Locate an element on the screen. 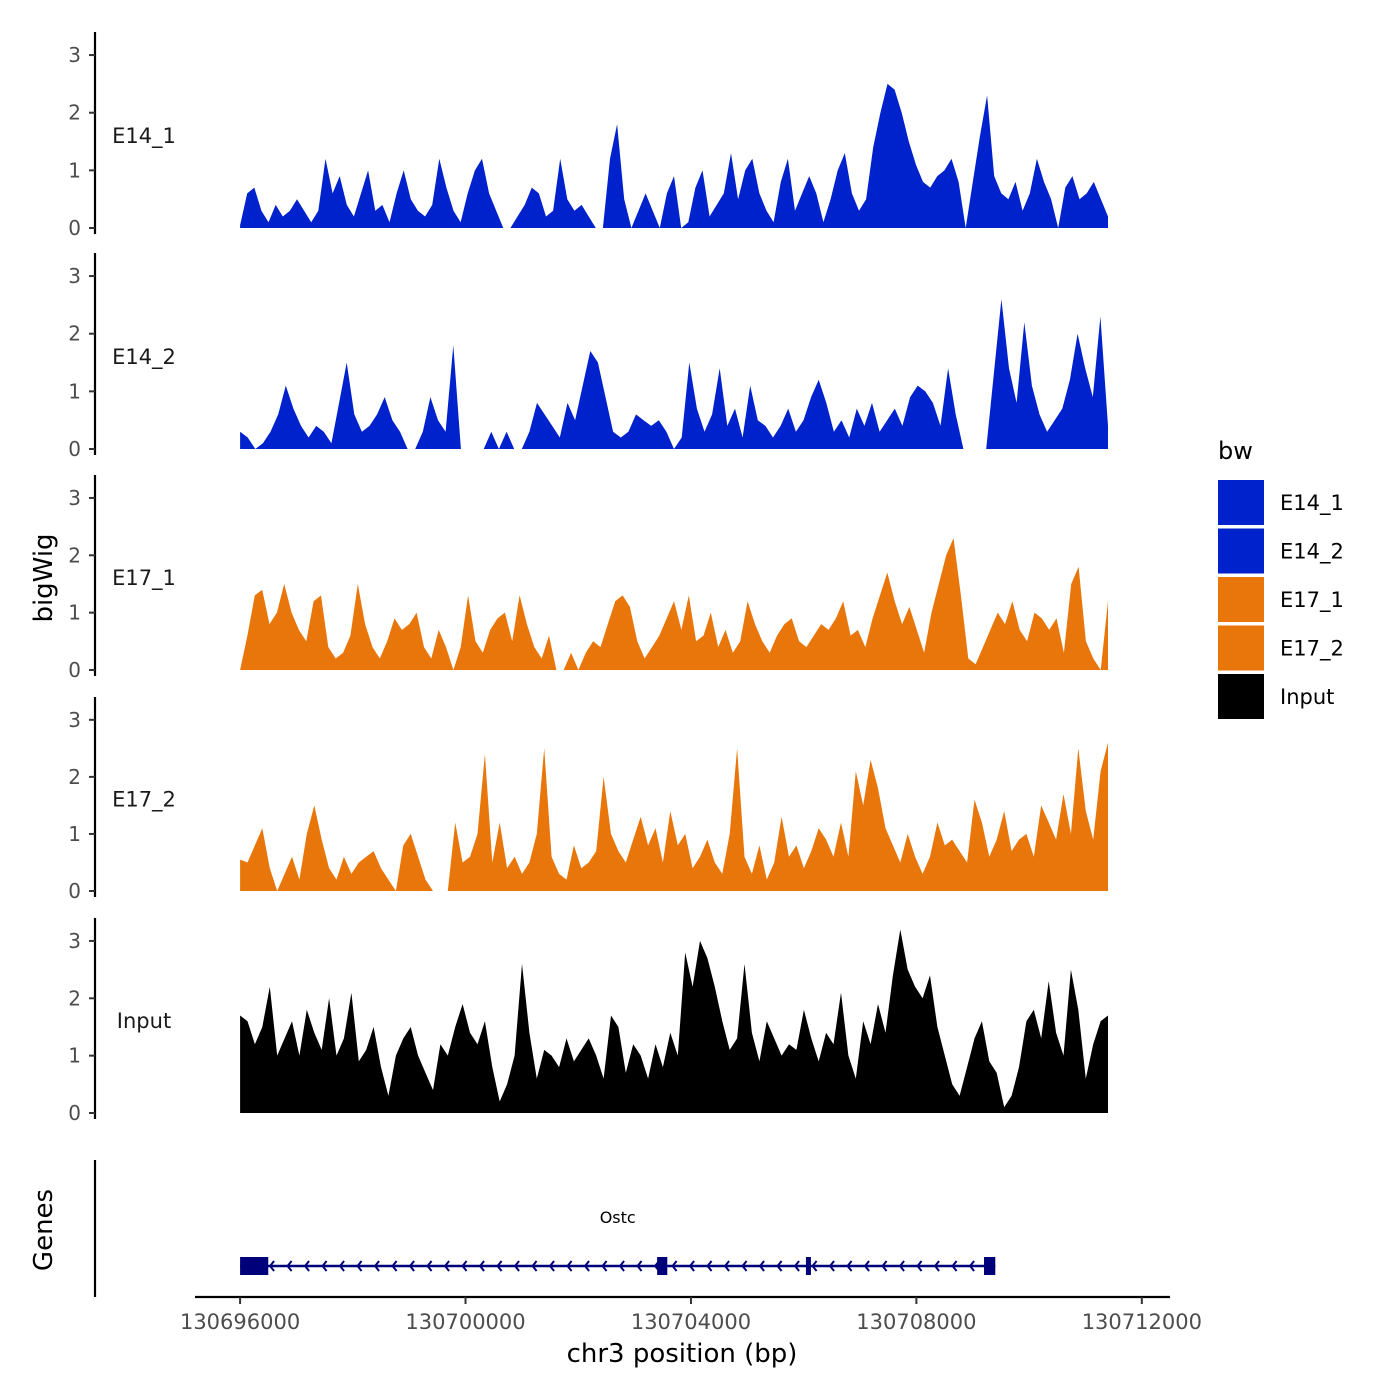  track-label: Input is located at coordinates (144, 1021).